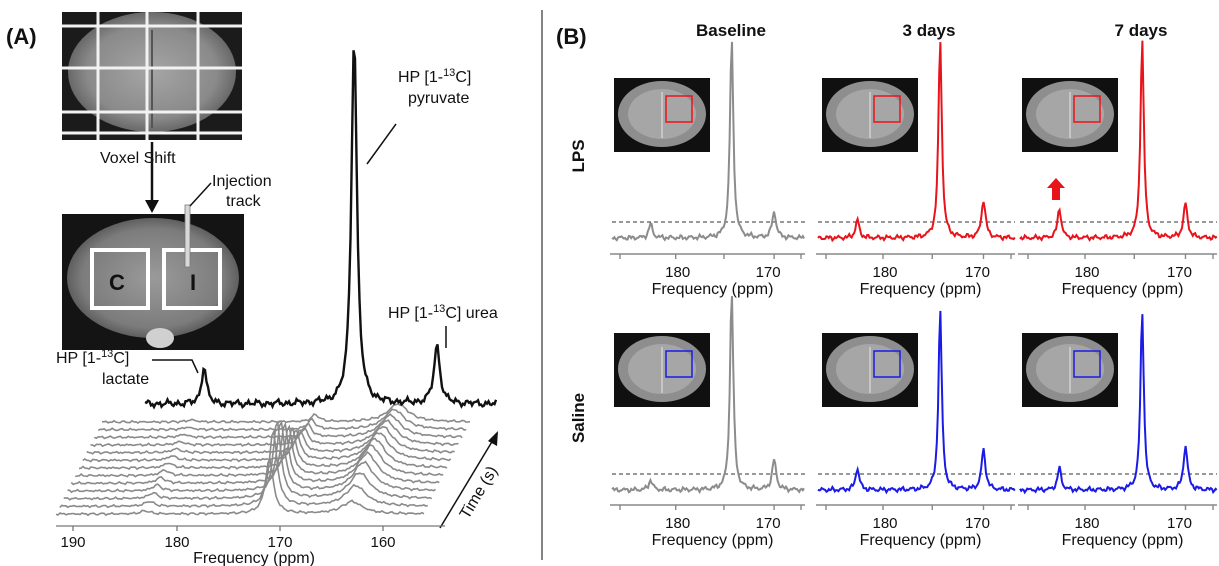  I want to click on urea-label: HP [1-13C] urea, so click(443, 312).